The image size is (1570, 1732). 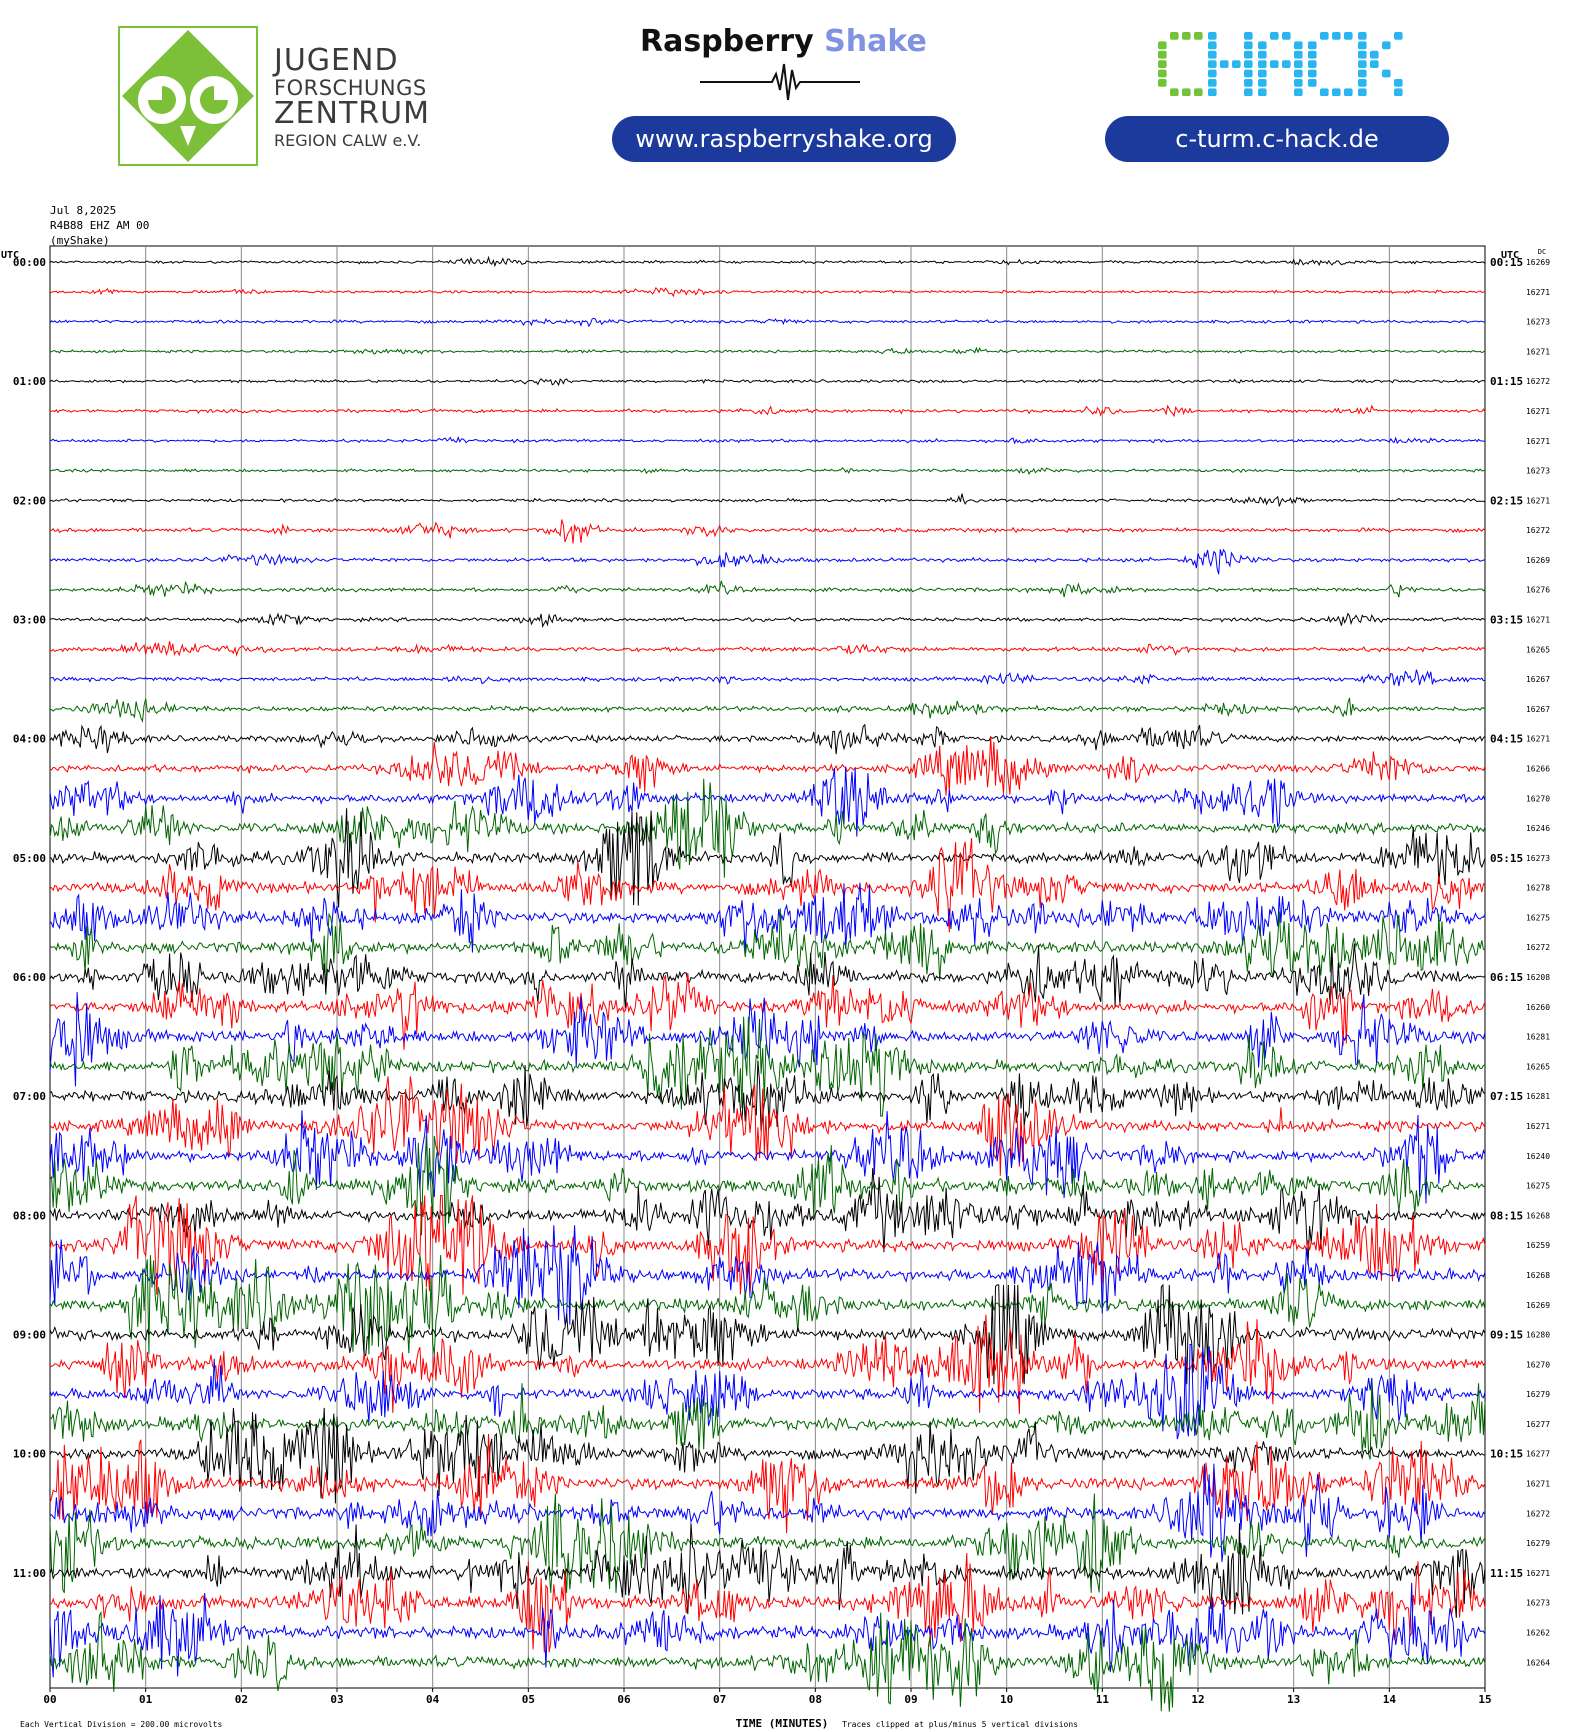 What do you see at coordinates (1277, 139) in the screenshot?
I see `chack-url: c-turm.c-hack.de` at bounding box center [1277, 139].